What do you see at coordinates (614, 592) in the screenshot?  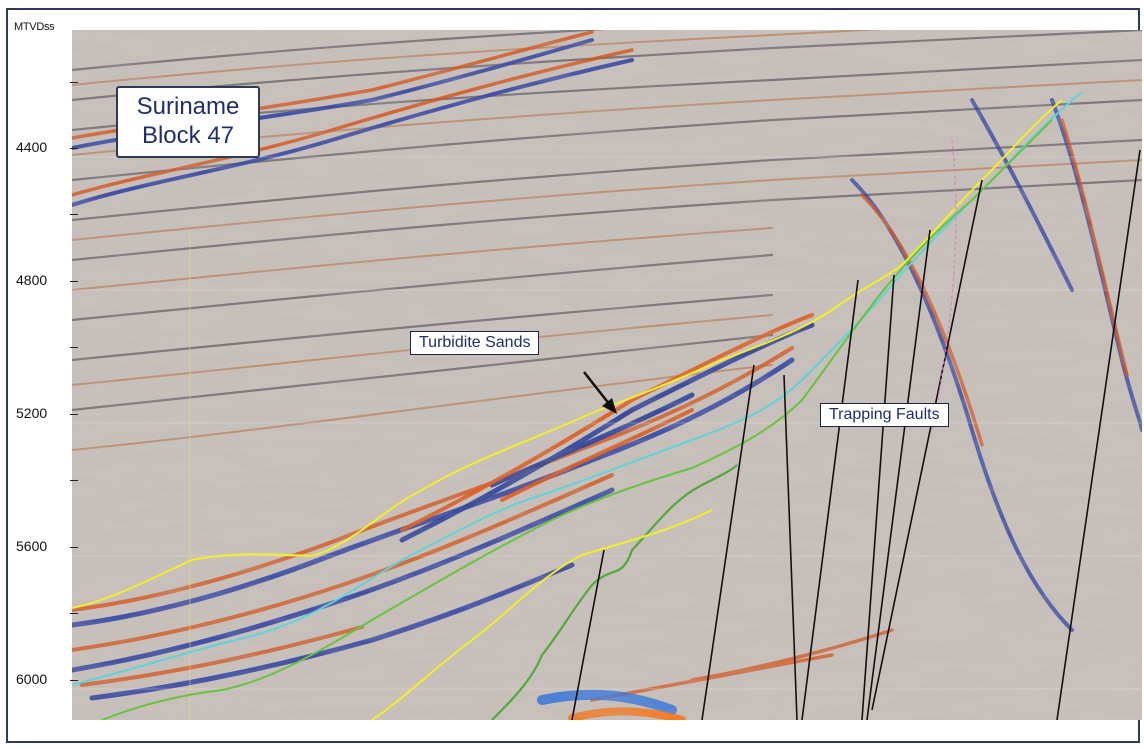 I see `horizon-green-lower` at bounding box center [614, 592].